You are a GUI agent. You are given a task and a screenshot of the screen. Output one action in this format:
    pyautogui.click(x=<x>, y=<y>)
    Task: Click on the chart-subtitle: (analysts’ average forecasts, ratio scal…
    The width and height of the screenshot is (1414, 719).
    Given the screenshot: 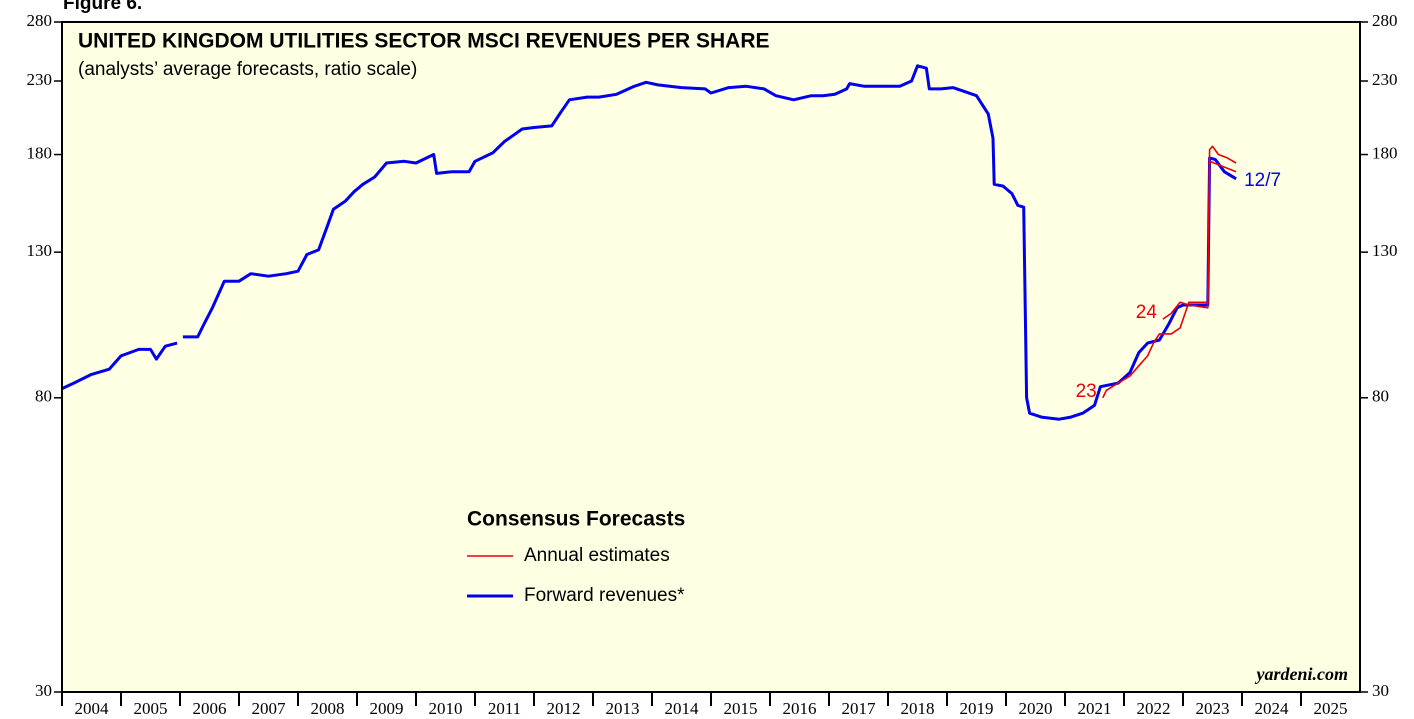 What is the action you would take?
    pyautogui.click(x=247, y=69)
    